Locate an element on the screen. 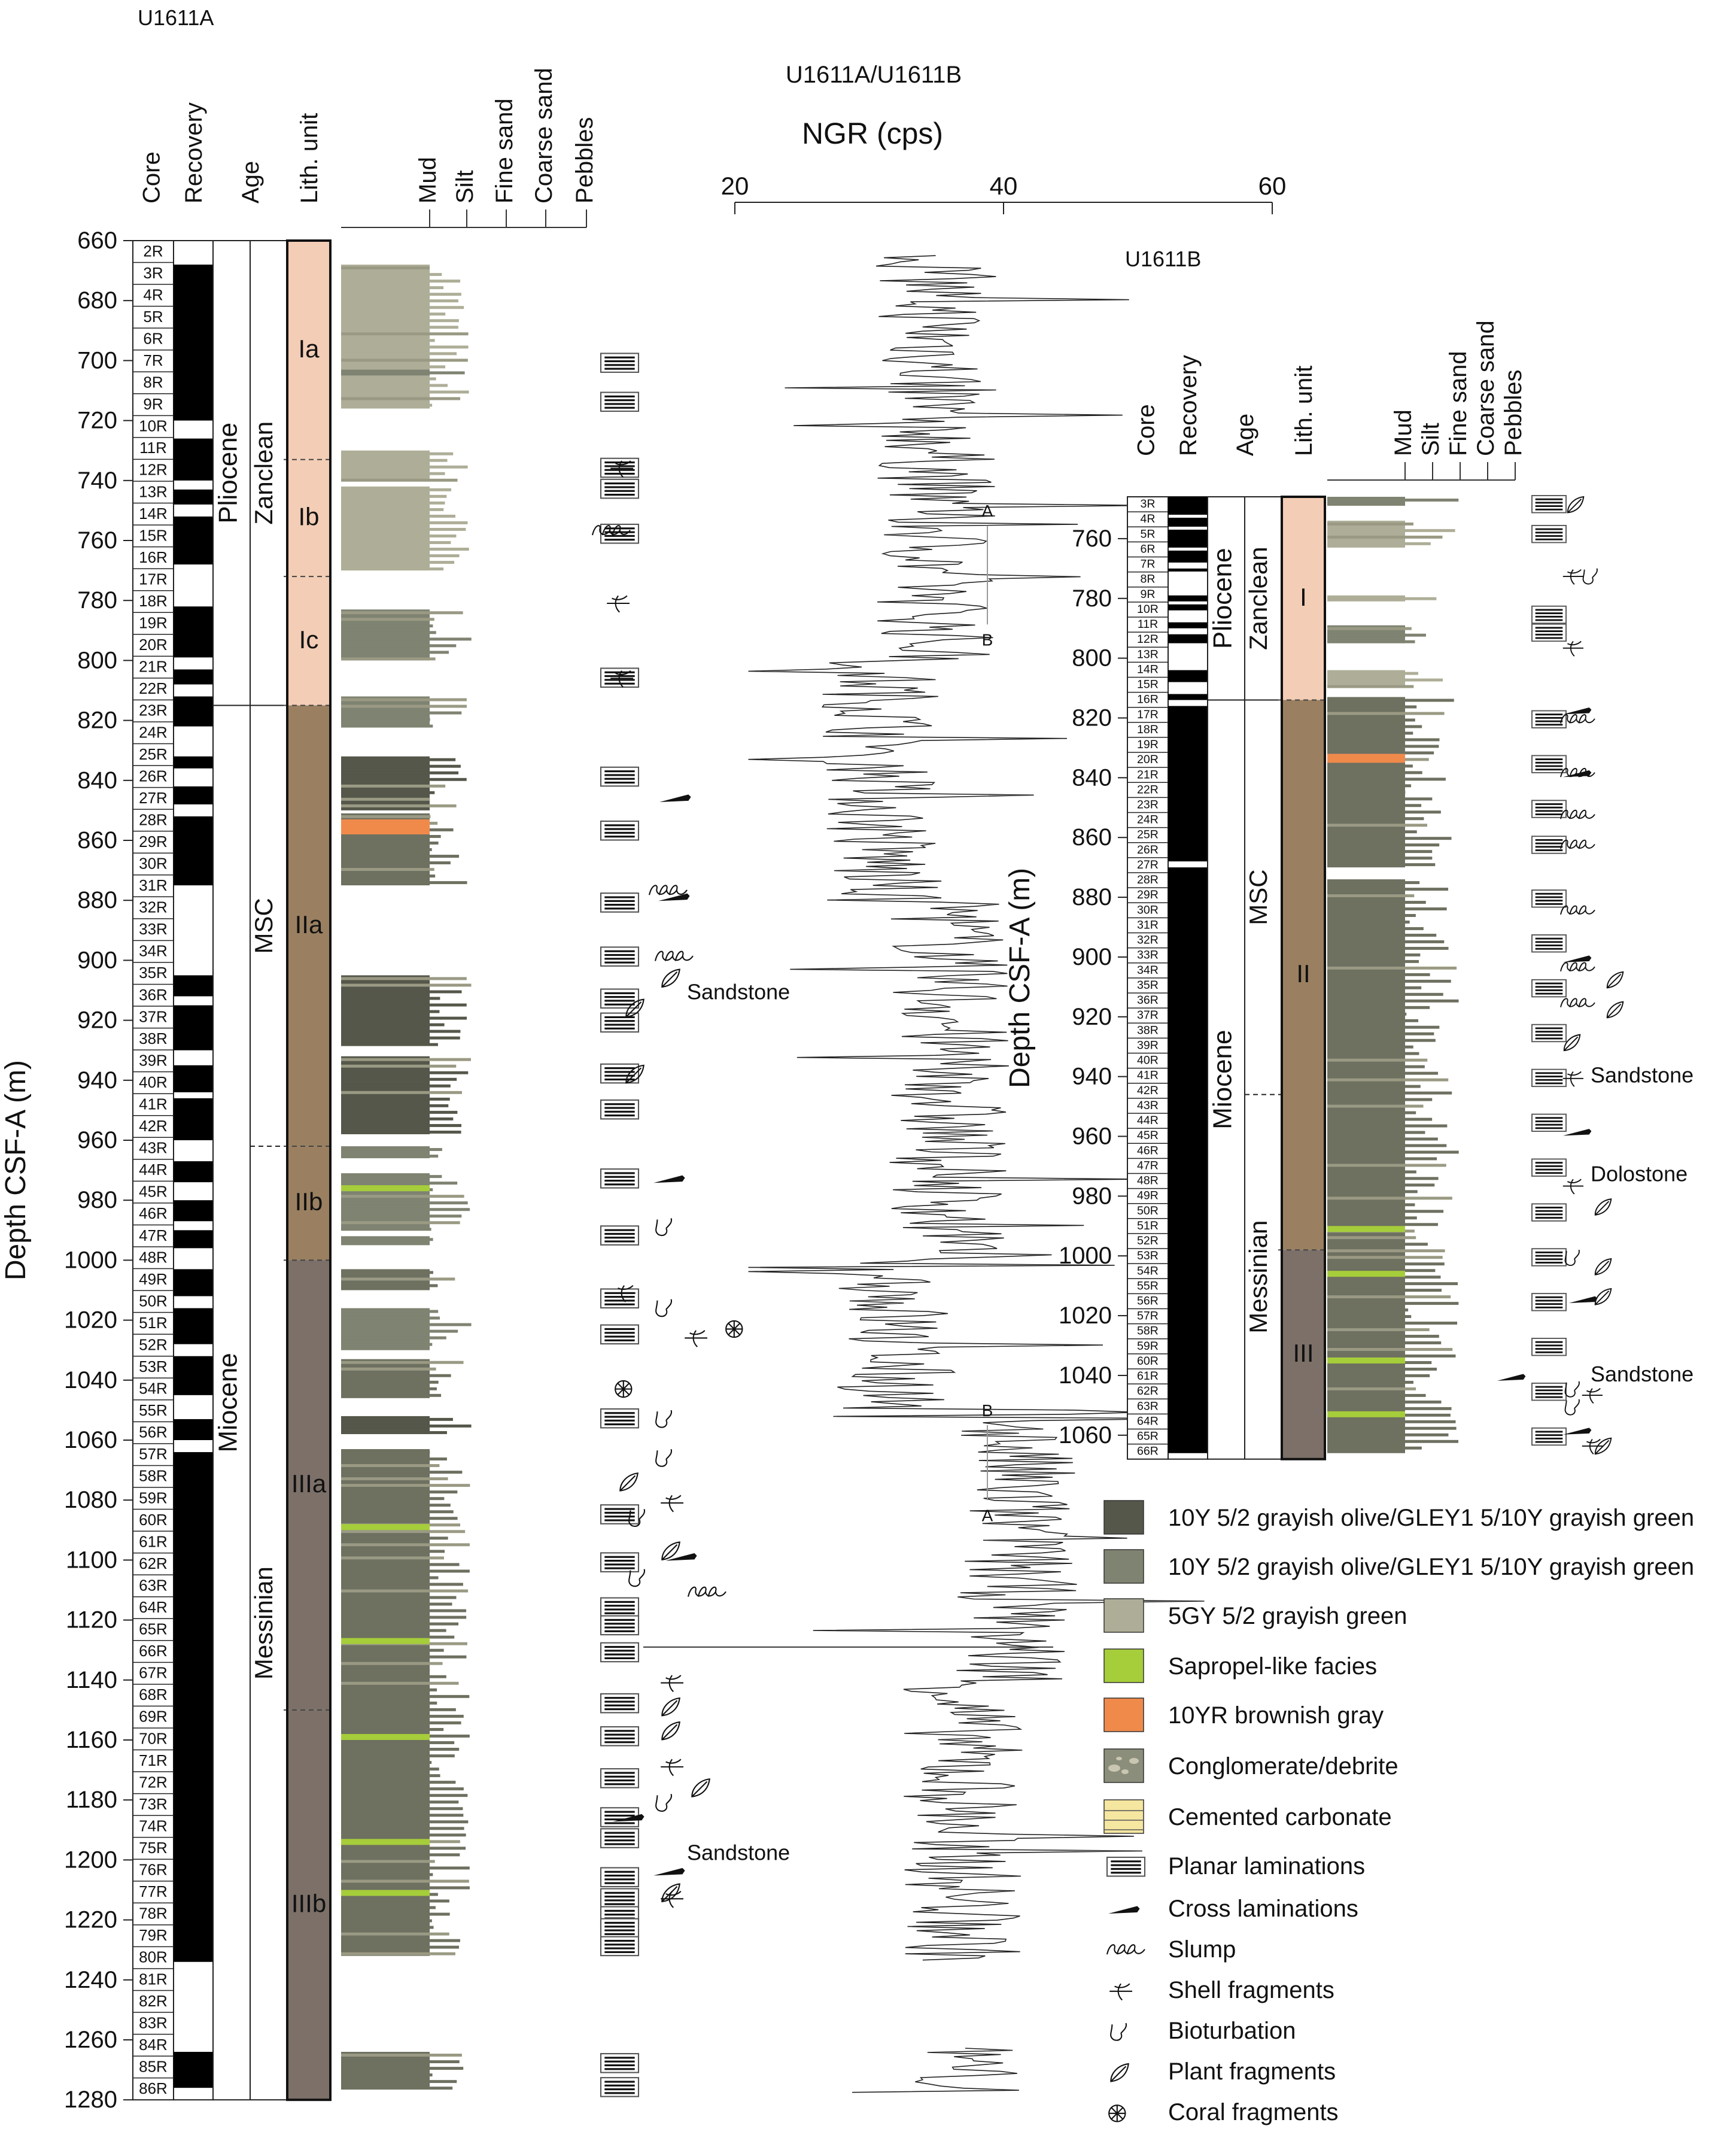  core-label: 40R is located at coordinates (153, 1082).